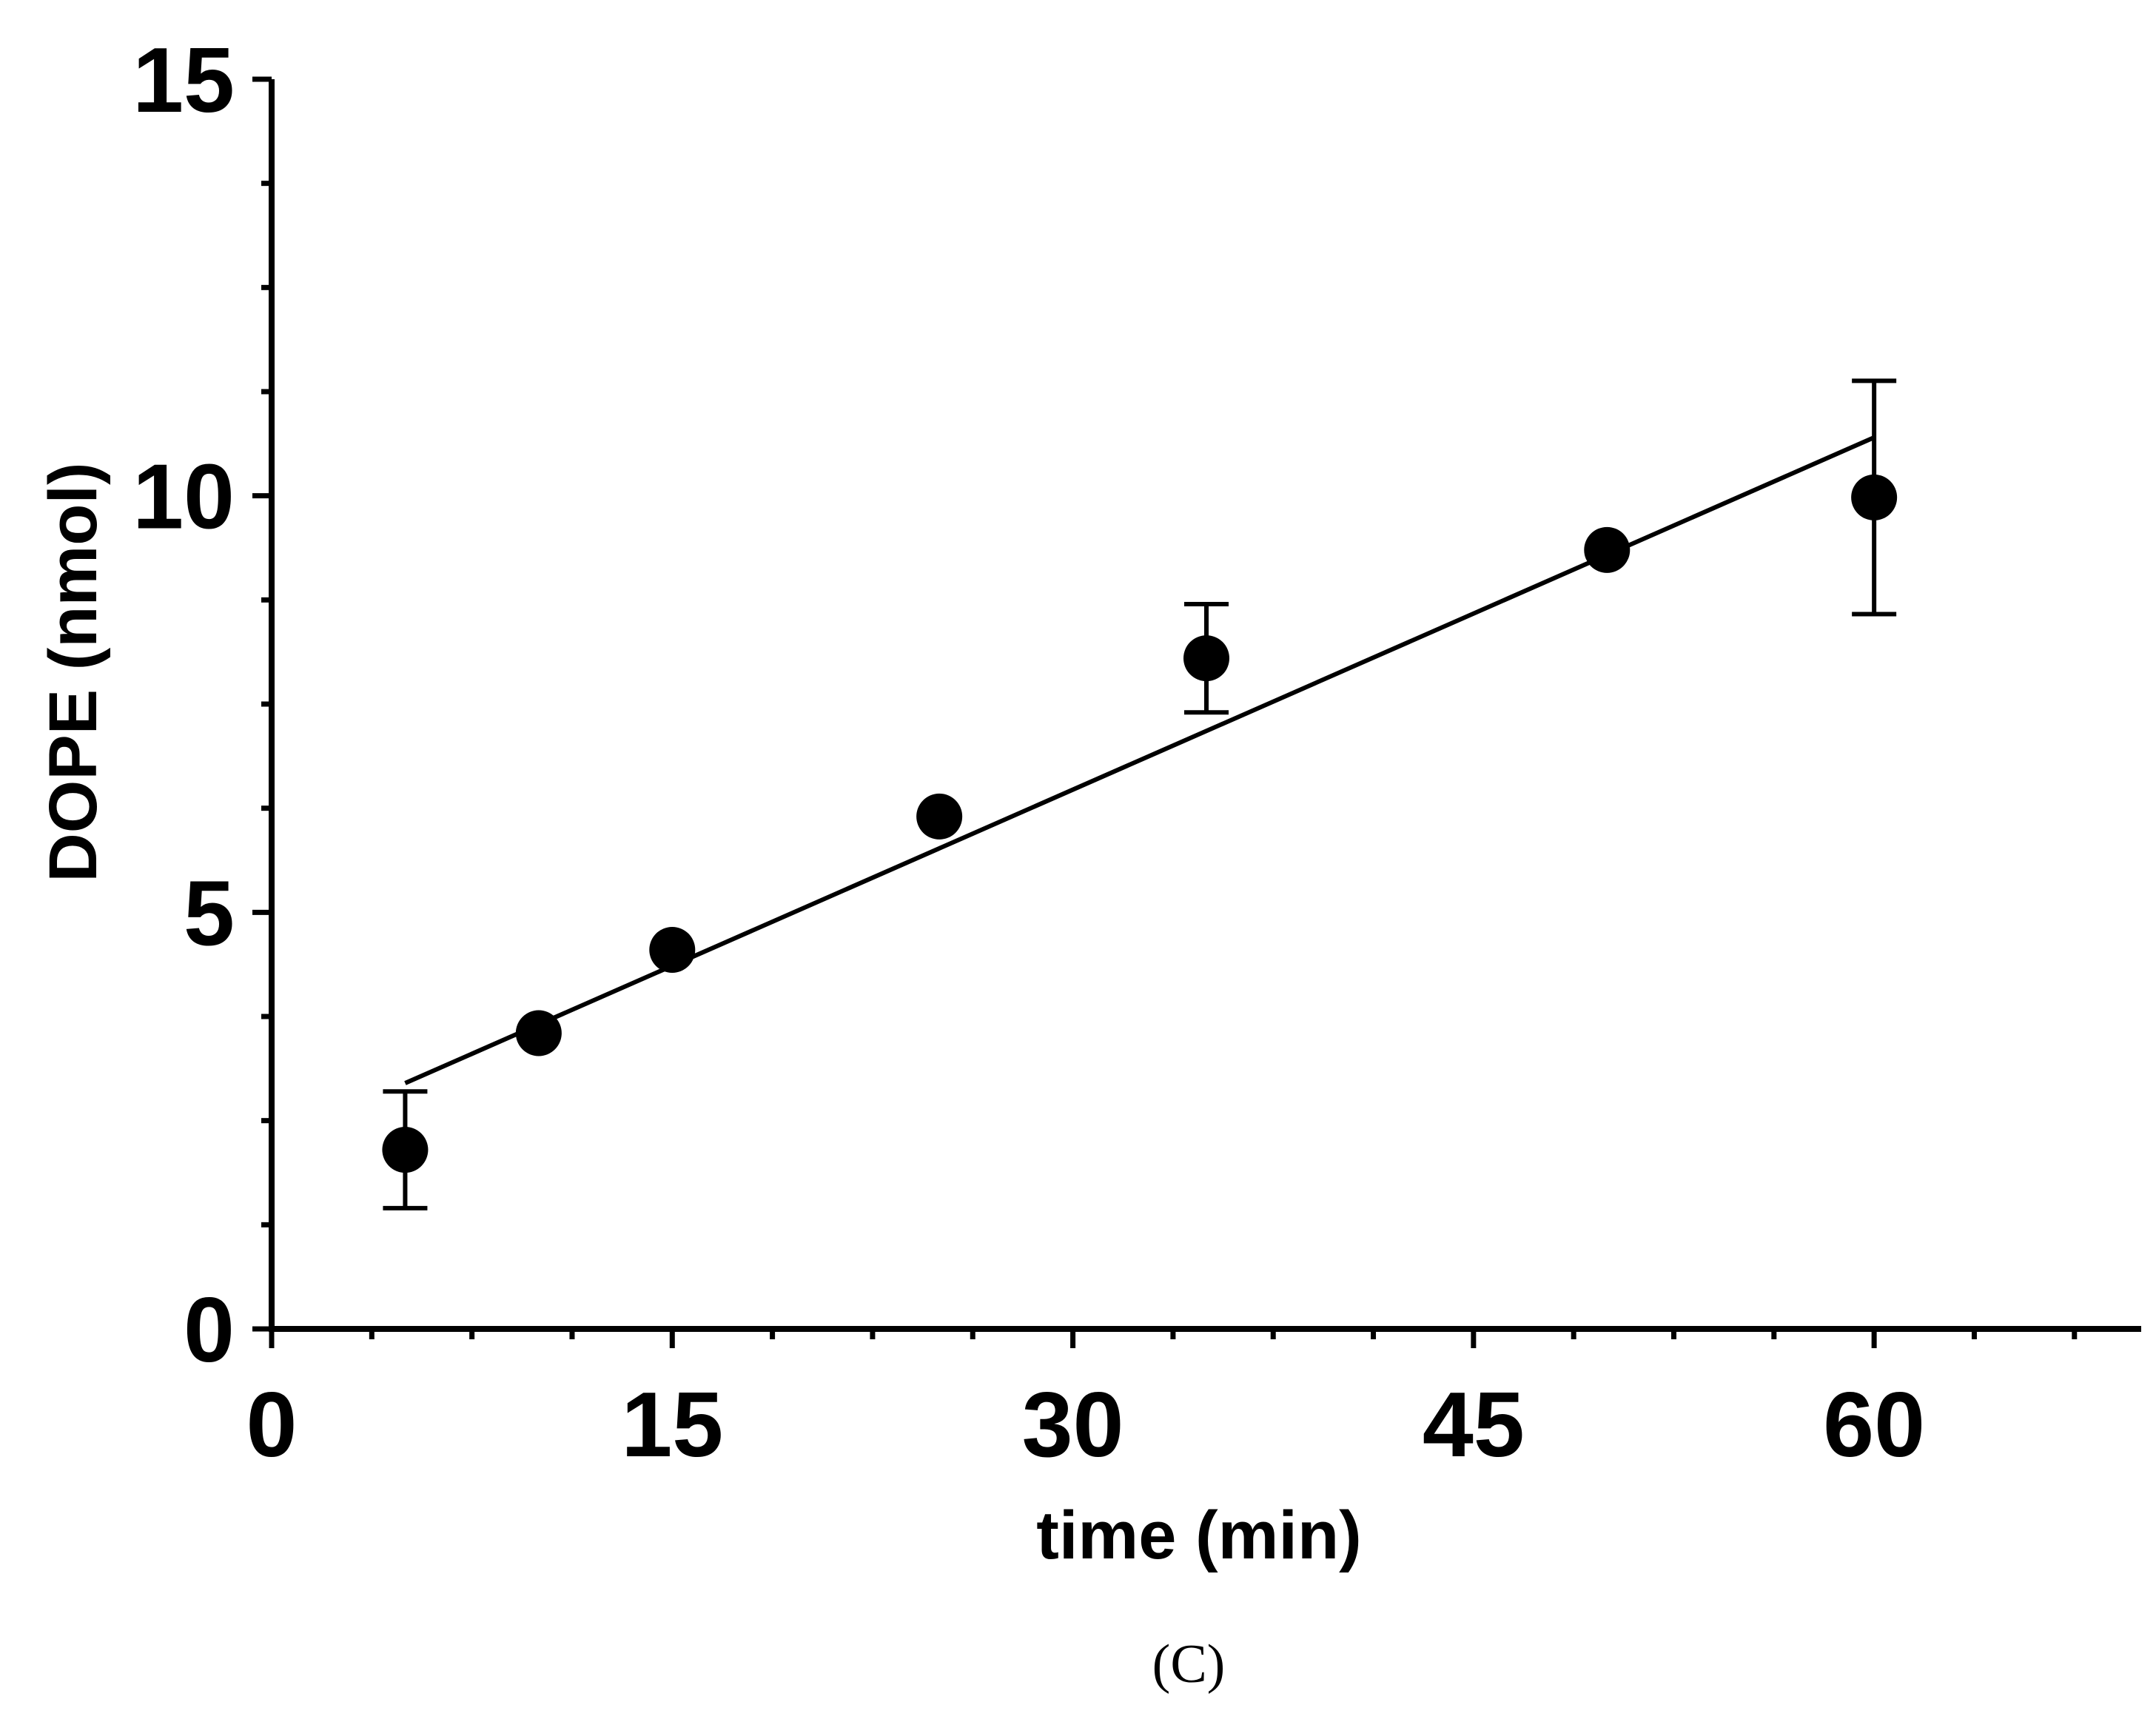 This screenshot has height=1725, width=2156. Describe the element at coordinates (1189, 1664) in the screenshot. I see `panel-label: (C)` at that location.